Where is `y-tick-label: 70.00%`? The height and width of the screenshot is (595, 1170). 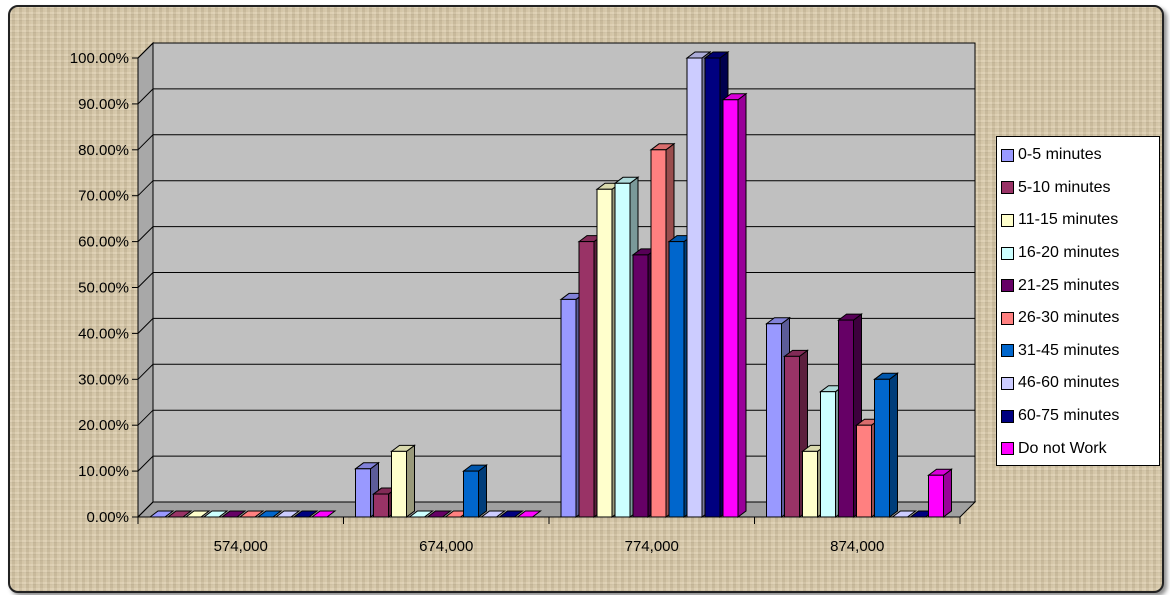
y-tick-label: 70.00% is located at coordinates (103, 196).